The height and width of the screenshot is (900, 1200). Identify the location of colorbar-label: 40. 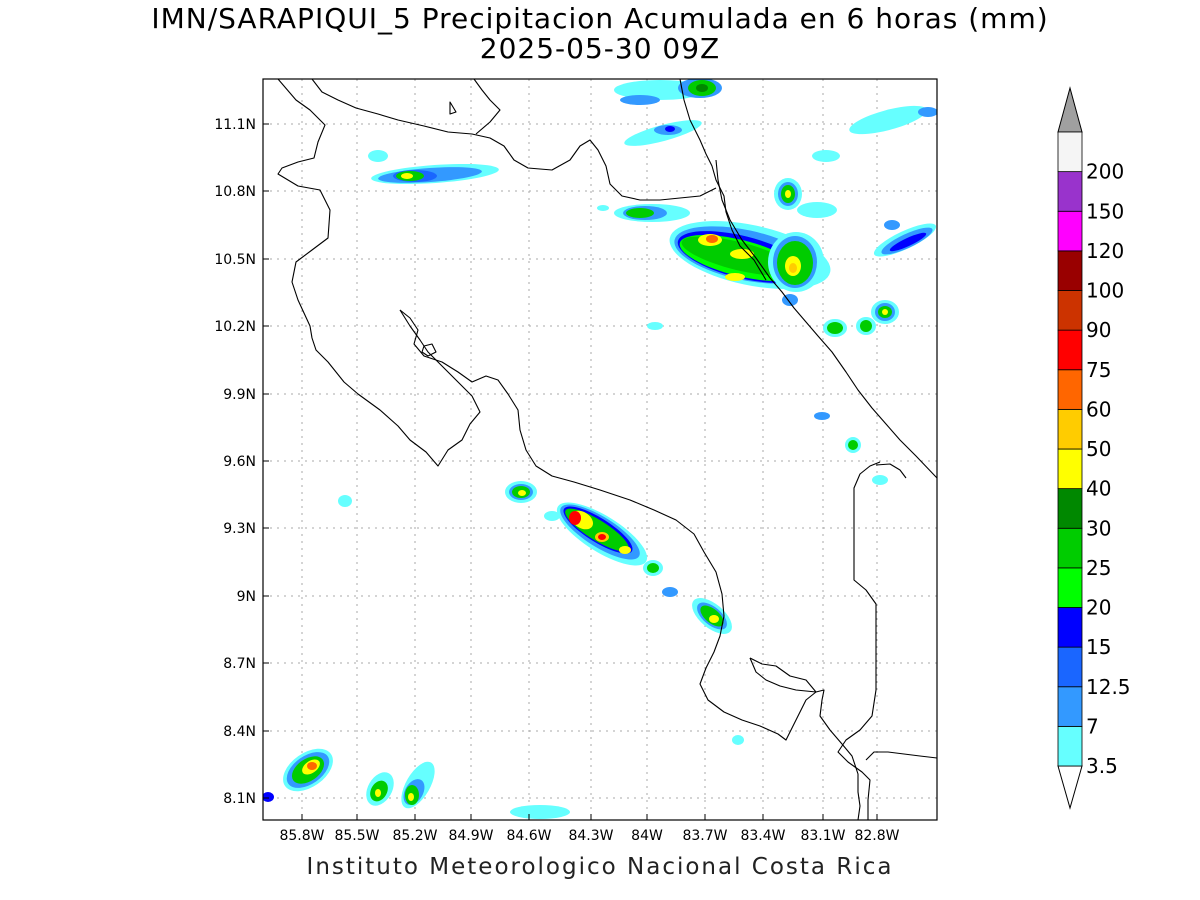
(1098, 489).